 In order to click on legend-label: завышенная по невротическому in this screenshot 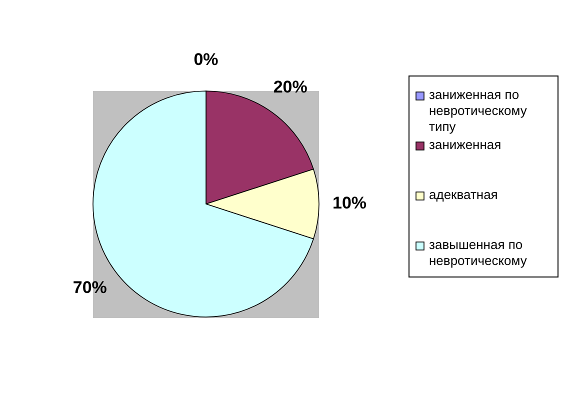, I will do `click(478, 252)`.